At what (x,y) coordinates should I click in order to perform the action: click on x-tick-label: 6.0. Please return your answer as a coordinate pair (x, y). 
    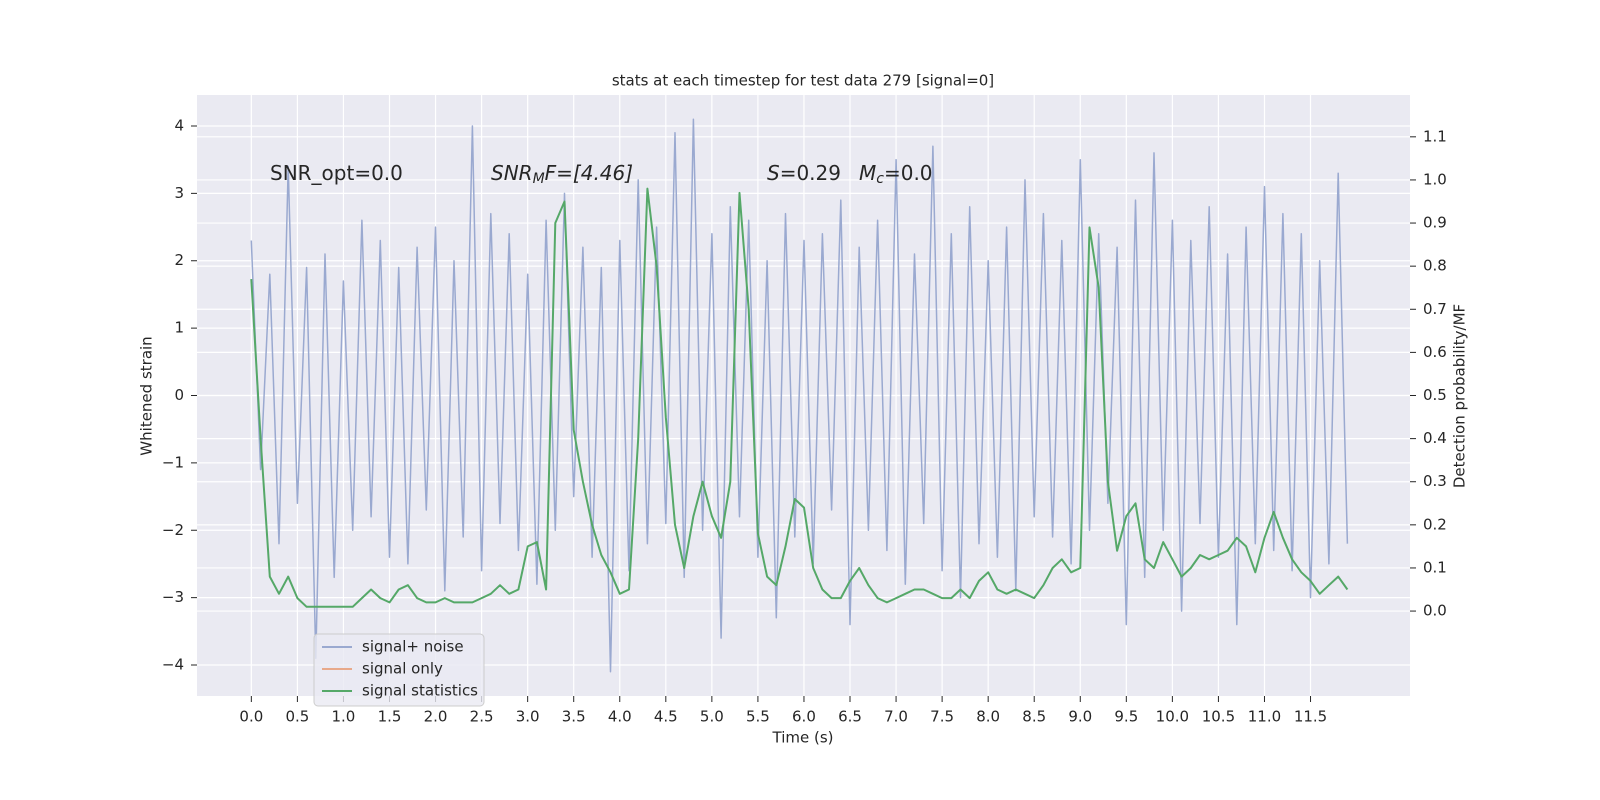
    Looking at the image, I should click on (804, 717).